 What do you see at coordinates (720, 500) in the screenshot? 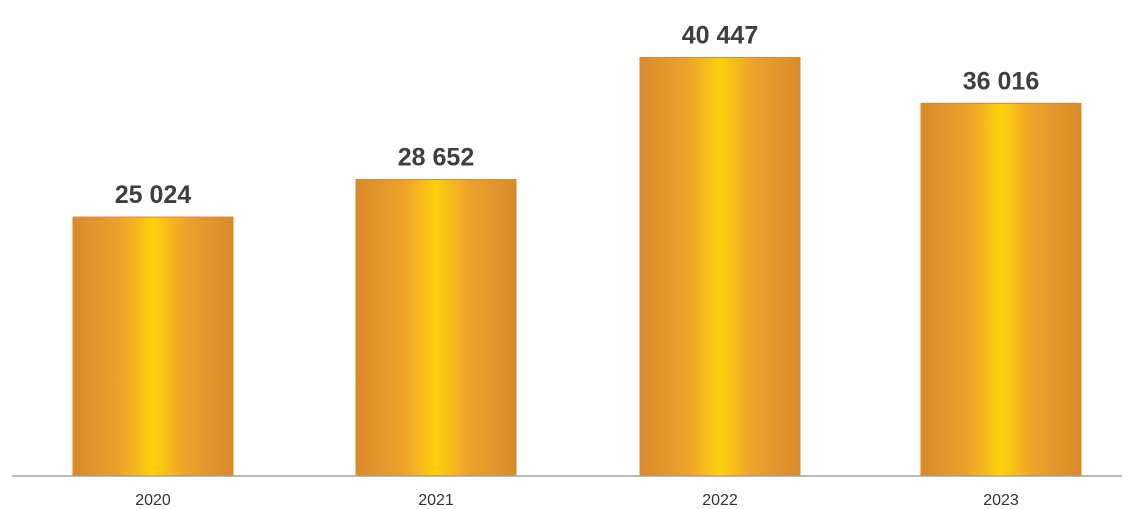
I see `x-tick-label-2022: 2022` at bounding box center [720, 500].